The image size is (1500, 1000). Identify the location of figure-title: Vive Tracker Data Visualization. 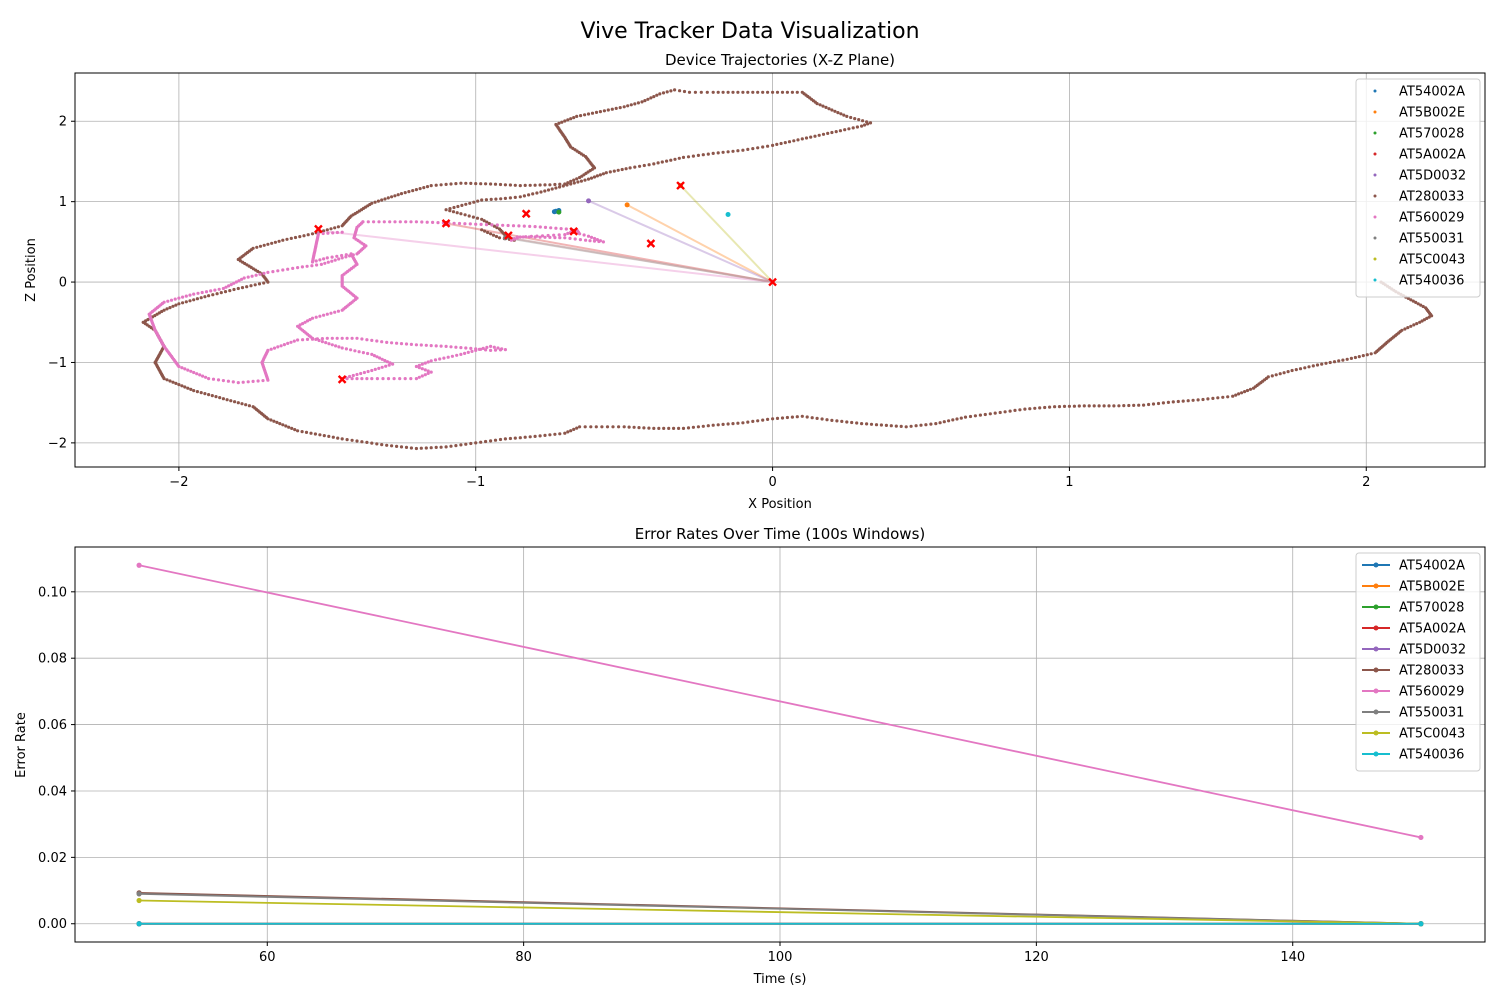
(749, 31).